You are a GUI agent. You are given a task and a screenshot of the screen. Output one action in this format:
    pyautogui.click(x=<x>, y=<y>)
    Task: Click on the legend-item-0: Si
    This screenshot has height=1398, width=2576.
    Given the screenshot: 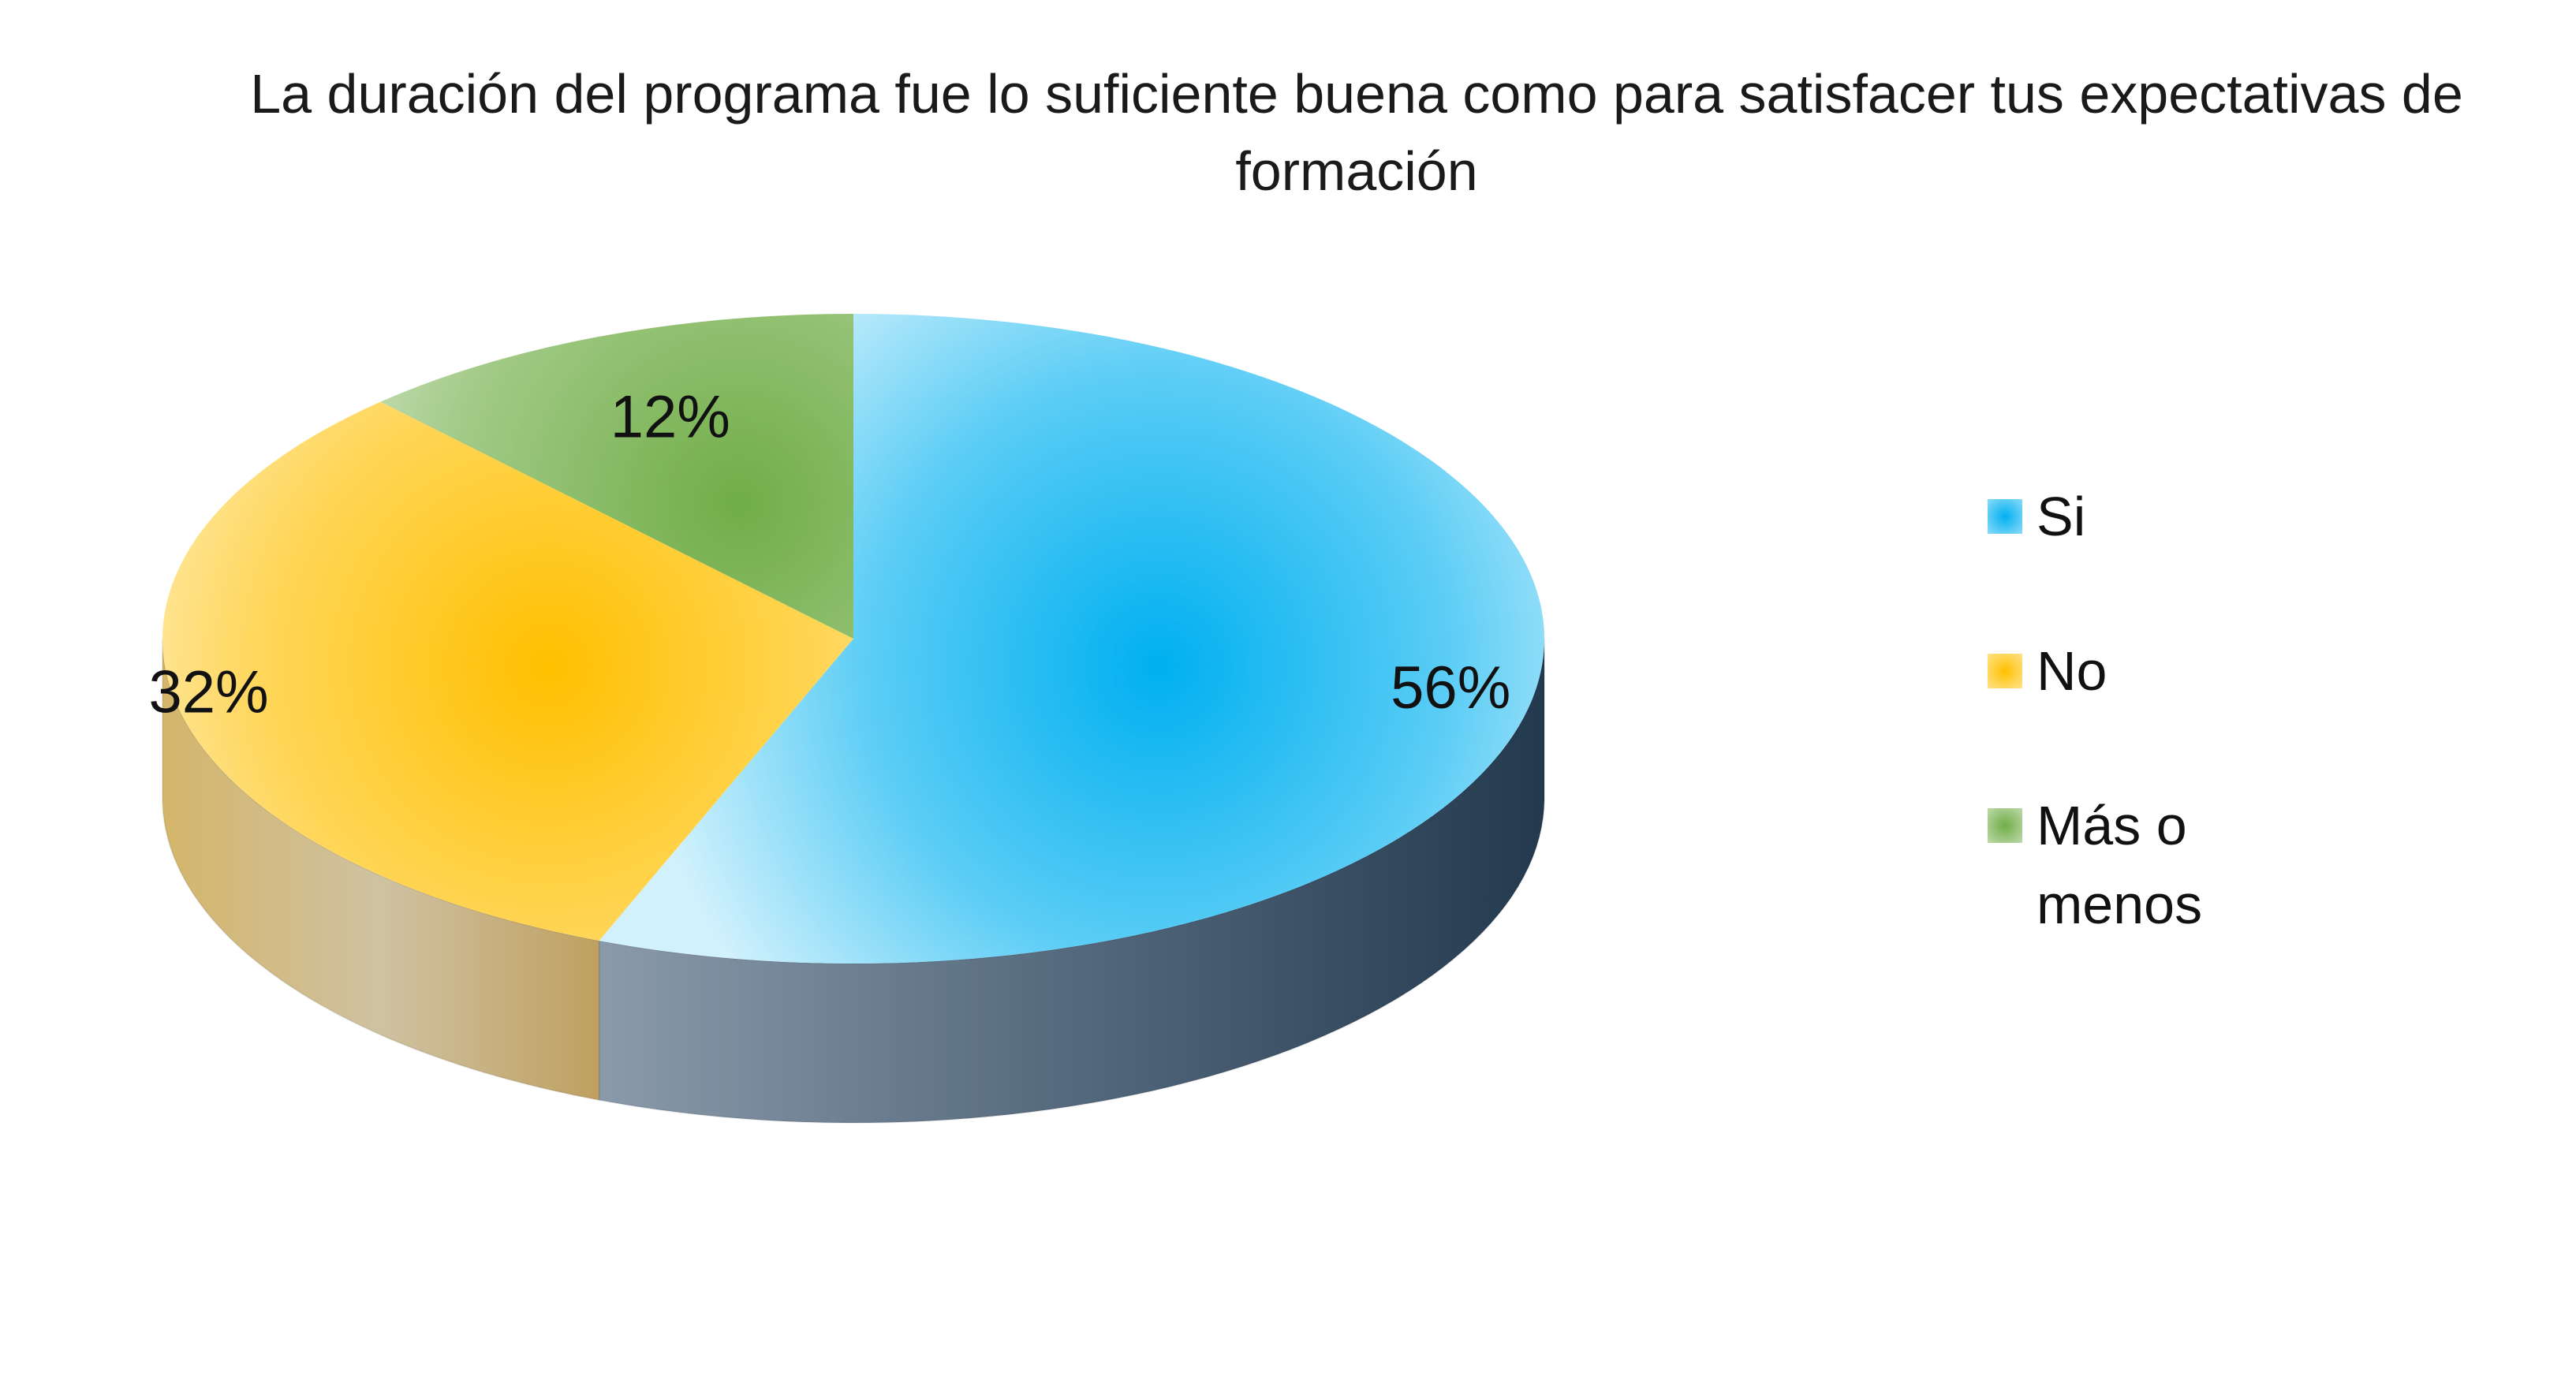 What is the action you would take?
    pyautogui.click(x=2193, y=516)
    